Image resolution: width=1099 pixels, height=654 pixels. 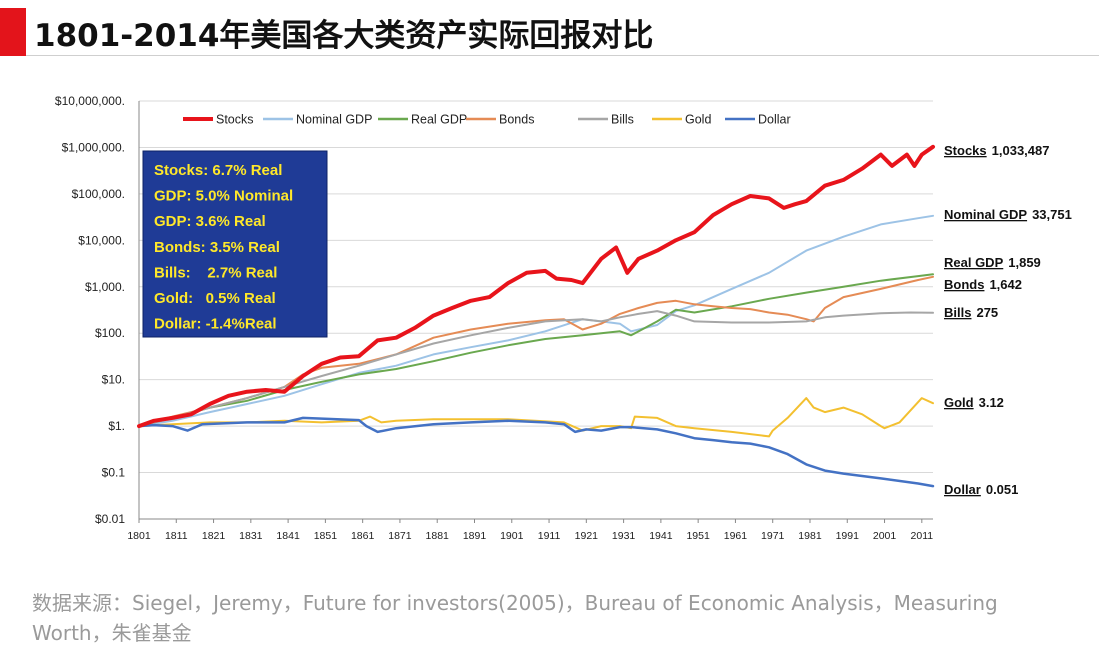 What do you see at coordinates (105, 287) in the screenshot?
I see `y-tick-label: $1,000.` at bounding box center [105, 287].